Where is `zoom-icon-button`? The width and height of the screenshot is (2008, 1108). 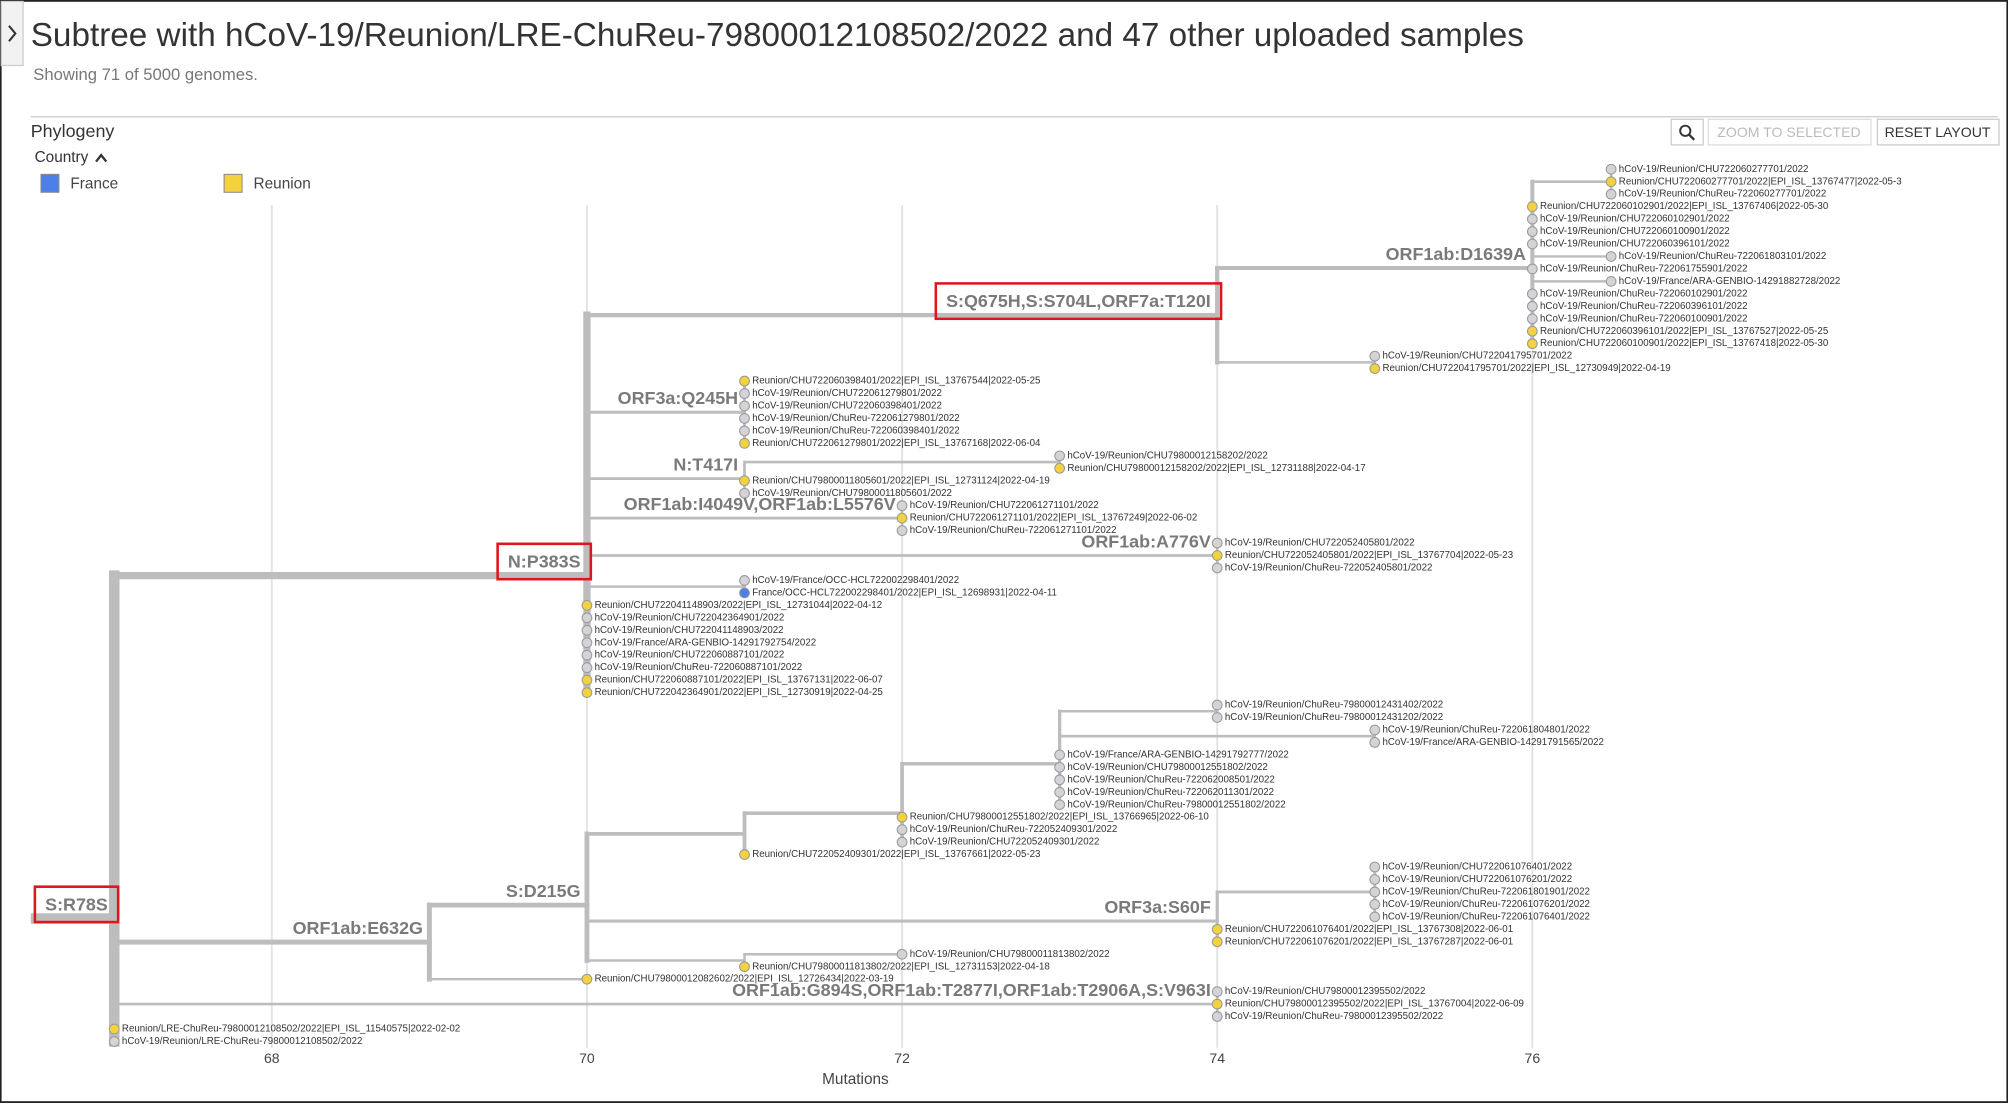 zoom-icon-button is located at coordinates (1687, 132).